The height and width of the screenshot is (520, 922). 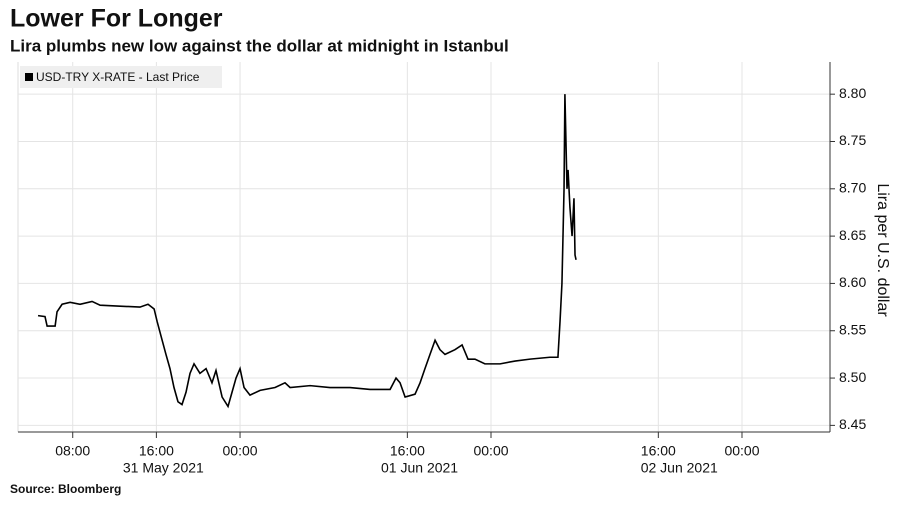 I want to click on y-tick-label: 8.50, so click(x=852, y=377).